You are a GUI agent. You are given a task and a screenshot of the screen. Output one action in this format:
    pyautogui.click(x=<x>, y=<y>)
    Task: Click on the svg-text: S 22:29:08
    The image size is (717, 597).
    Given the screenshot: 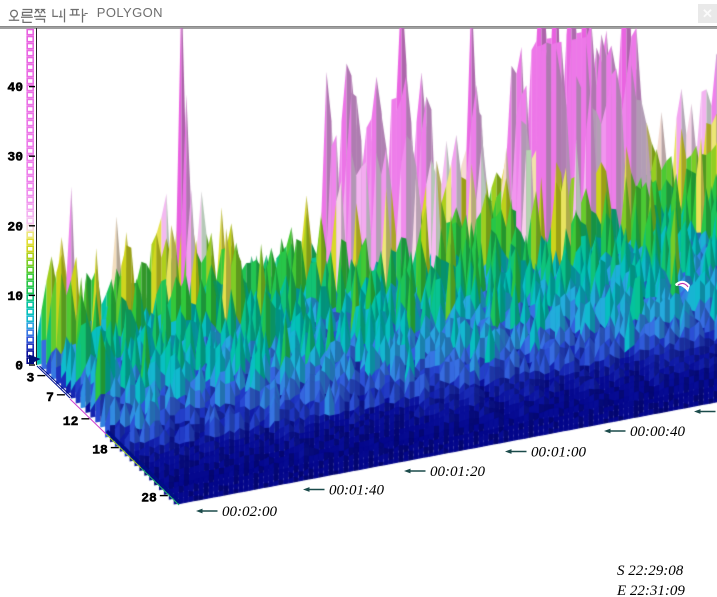 What is the action you would take?
    pyautogui.click(x=650, y=571)
    